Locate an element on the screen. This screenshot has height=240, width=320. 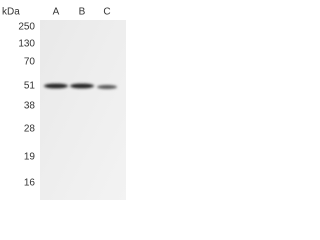
unit-label: kDa is located at coordinates (11, 12).